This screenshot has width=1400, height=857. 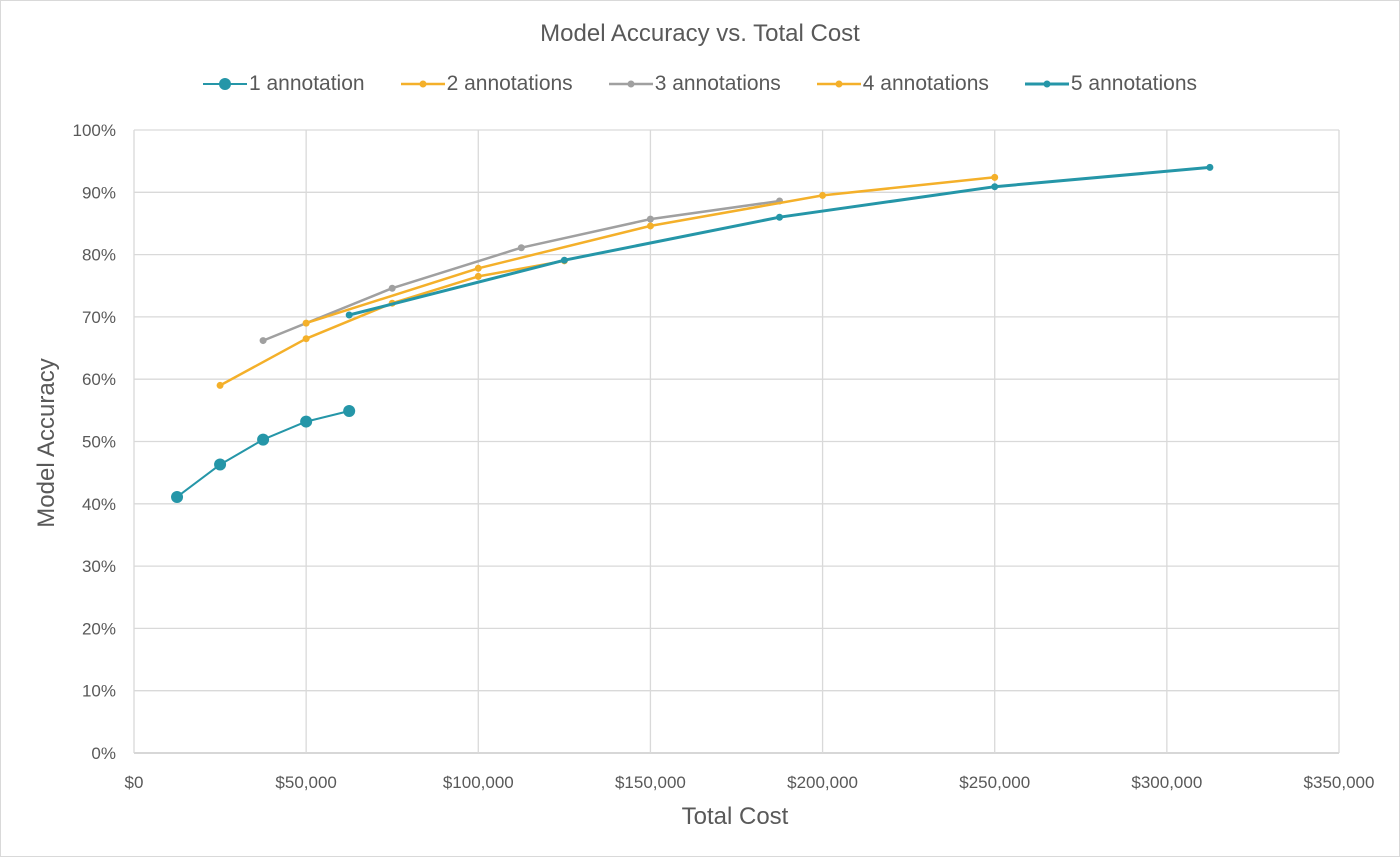 What do you see at coordinates (103, 753) in the screenshot?
I see `y-tick-label: 0%` at bounding box center [103, 753].